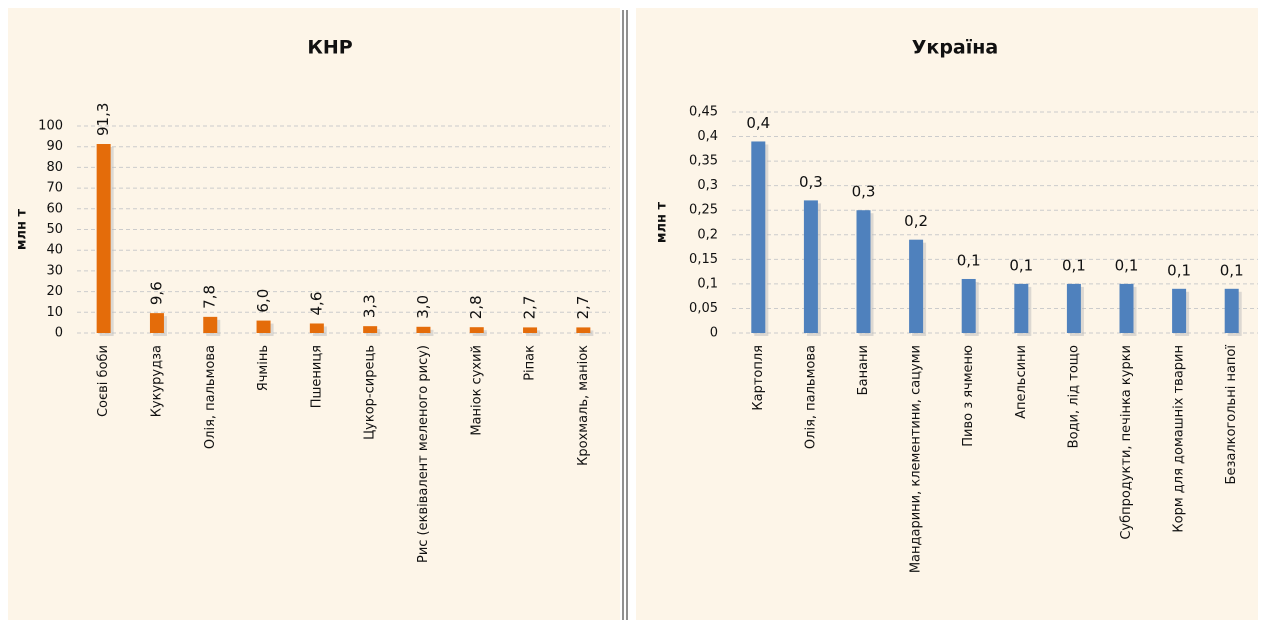 This screenshot has height=628, width=1266. Describe the element at coordinates (54, 312) in the screenshot. I see `y-tick-label: 10` at that location.